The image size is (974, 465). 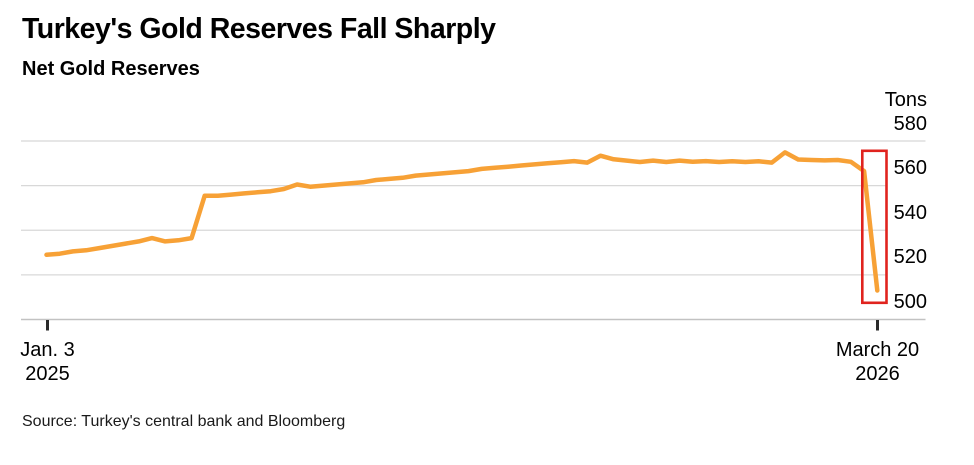 What do you see at coordinates (111, 69) in the screenshot?
I see `chart-subtitle: Net Gold Reserves` at bounding box center [111, 69].